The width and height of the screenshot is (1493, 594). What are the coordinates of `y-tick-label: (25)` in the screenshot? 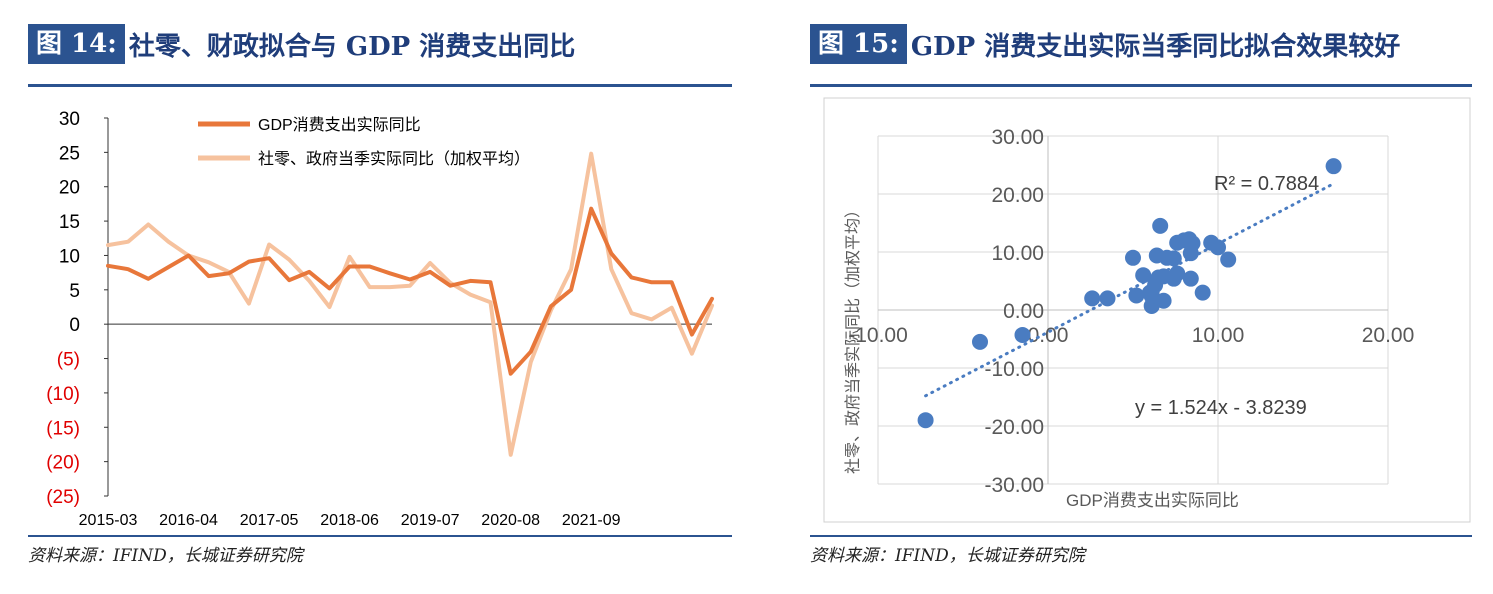 It's located at (63, 497).